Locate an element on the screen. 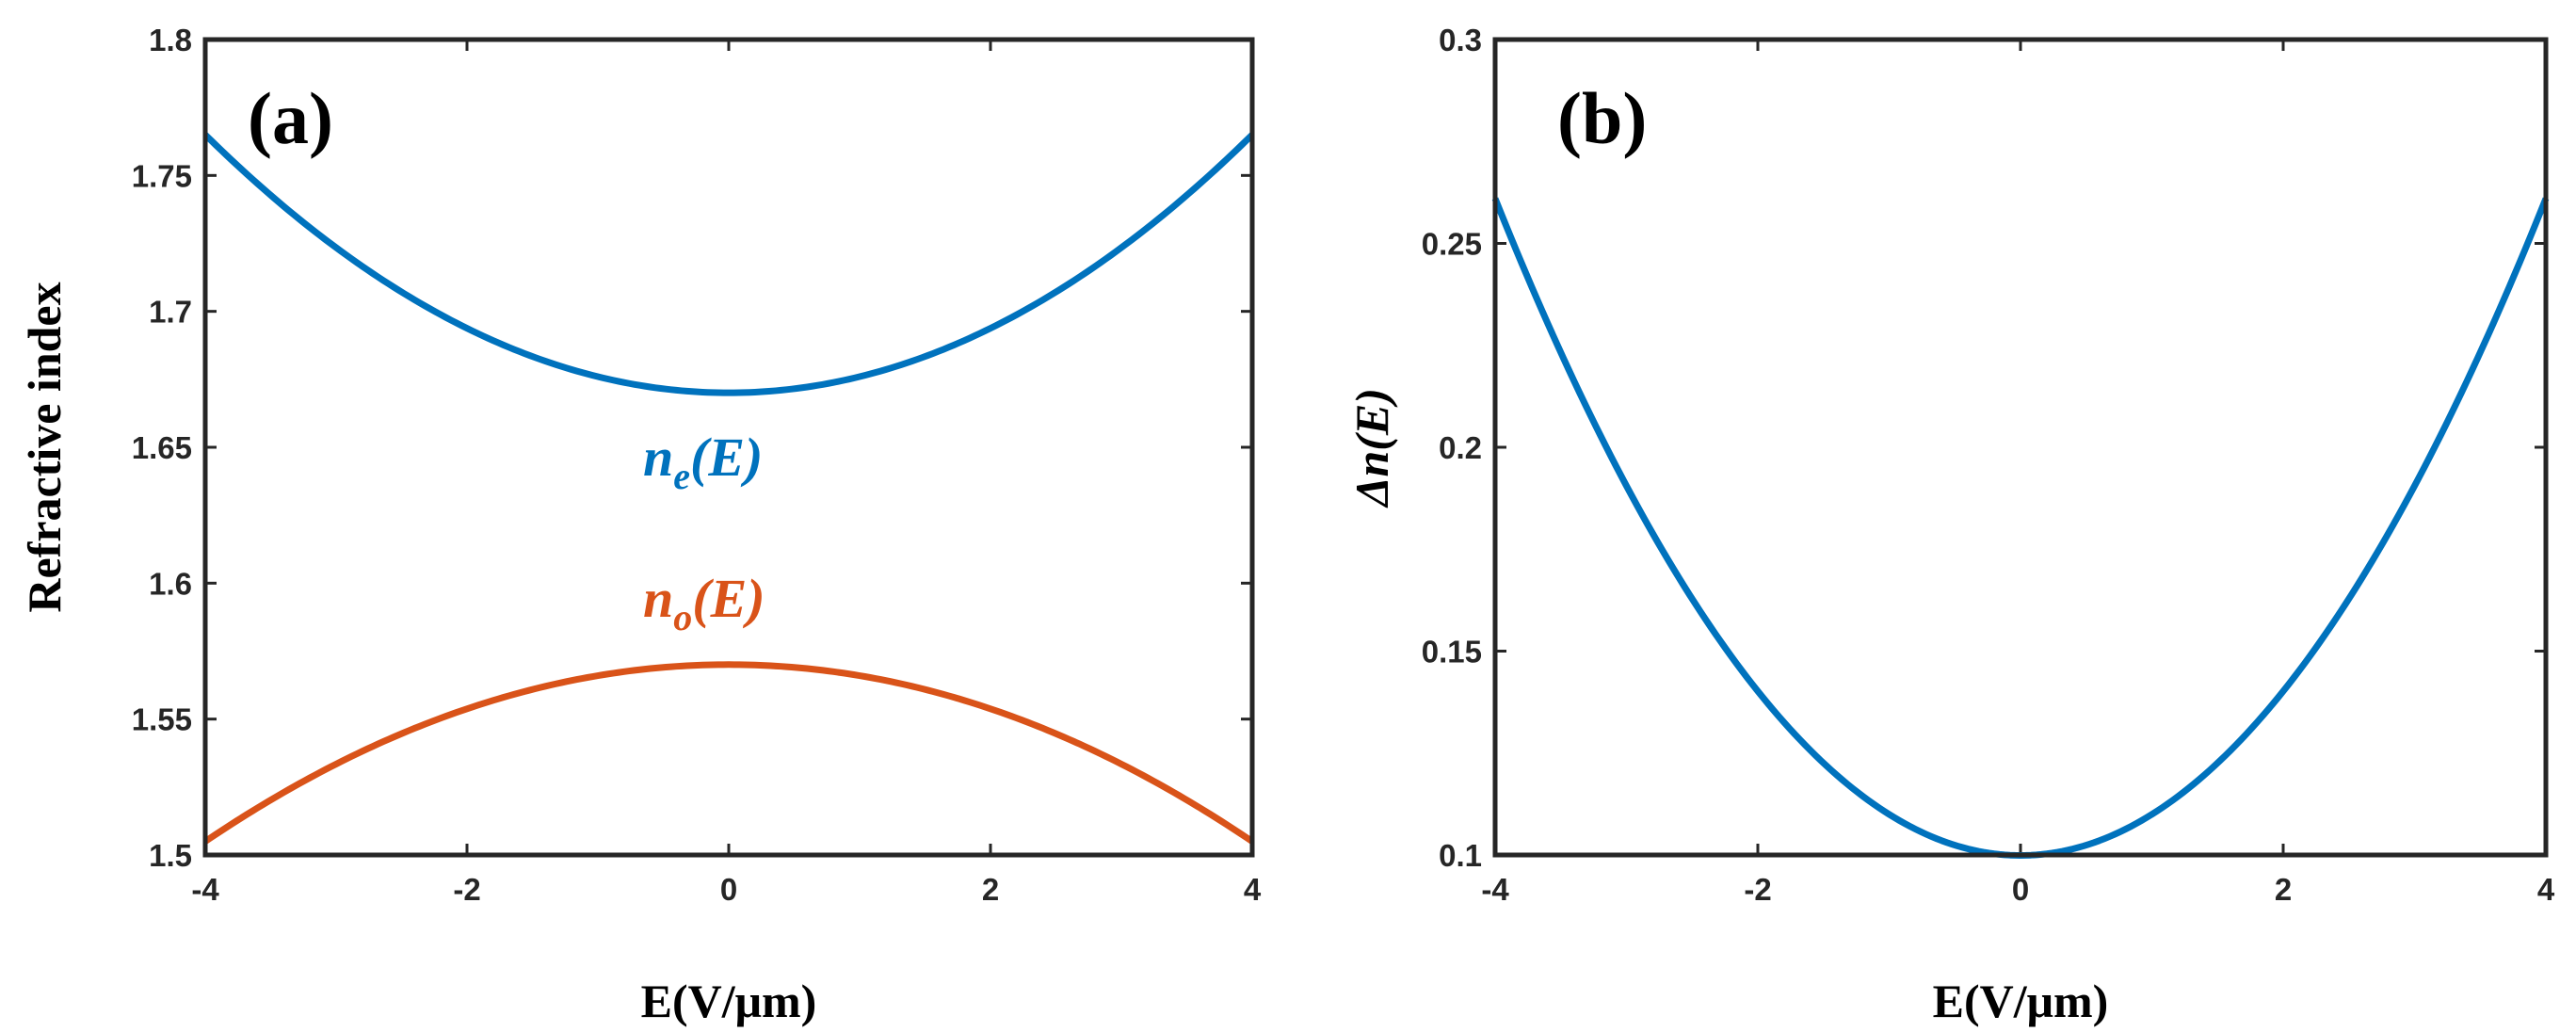  panel-b-ytick-label: 0.2 is located at coordinates (1460, 448).